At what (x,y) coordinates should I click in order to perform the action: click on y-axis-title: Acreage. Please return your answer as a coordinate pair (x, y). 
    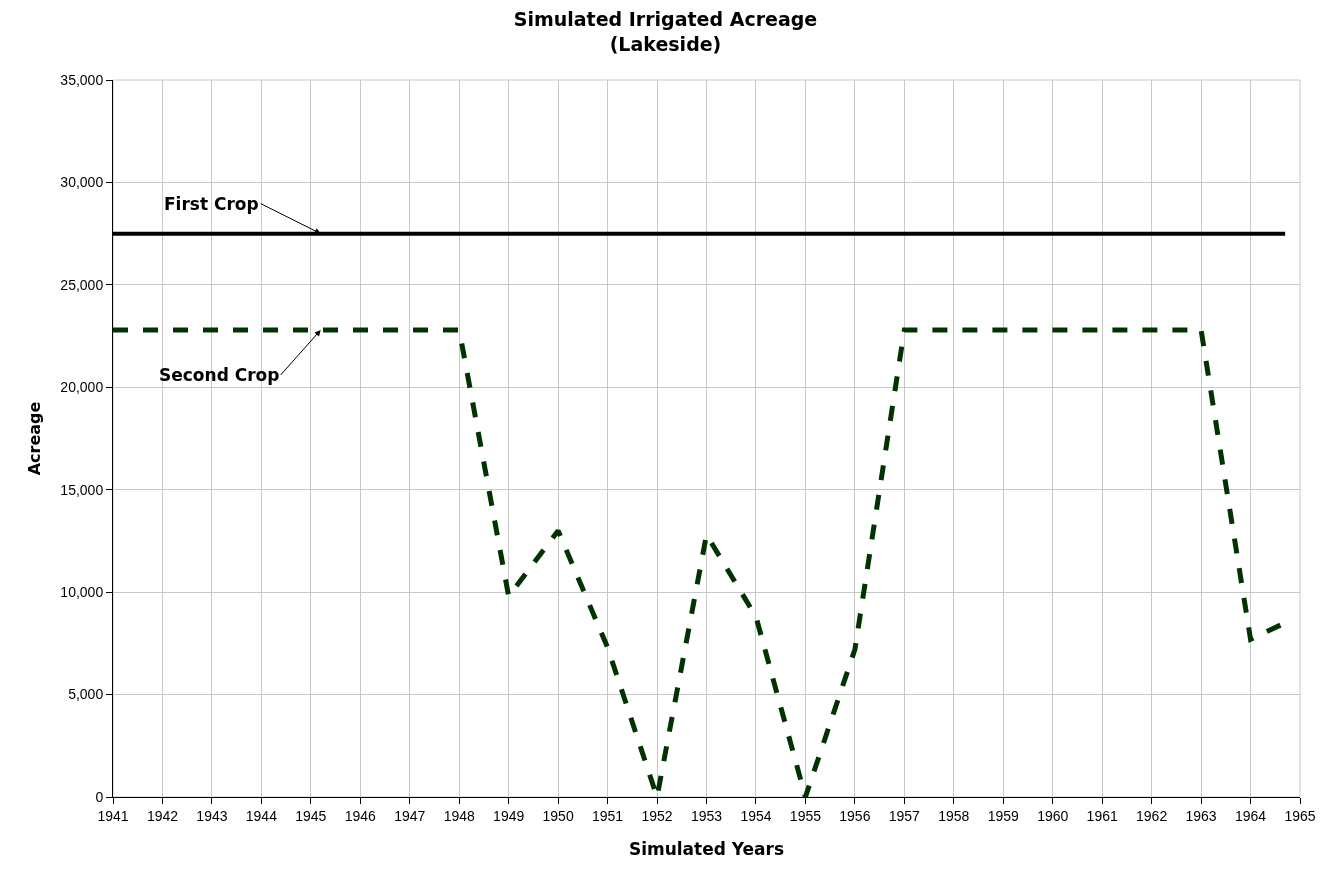
    Looking at the image, I should click on (35, 438).